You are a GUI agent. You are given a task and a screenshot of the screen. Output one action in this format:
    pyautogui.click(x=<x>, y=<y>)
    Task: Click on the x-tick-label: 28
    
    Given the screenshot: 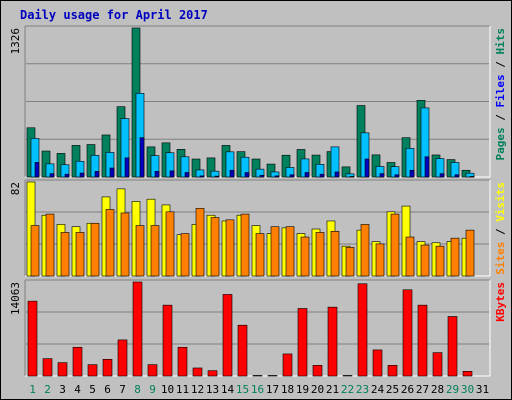 What is the action you would take?
    pyautogui.click(x=437, y=389)
    